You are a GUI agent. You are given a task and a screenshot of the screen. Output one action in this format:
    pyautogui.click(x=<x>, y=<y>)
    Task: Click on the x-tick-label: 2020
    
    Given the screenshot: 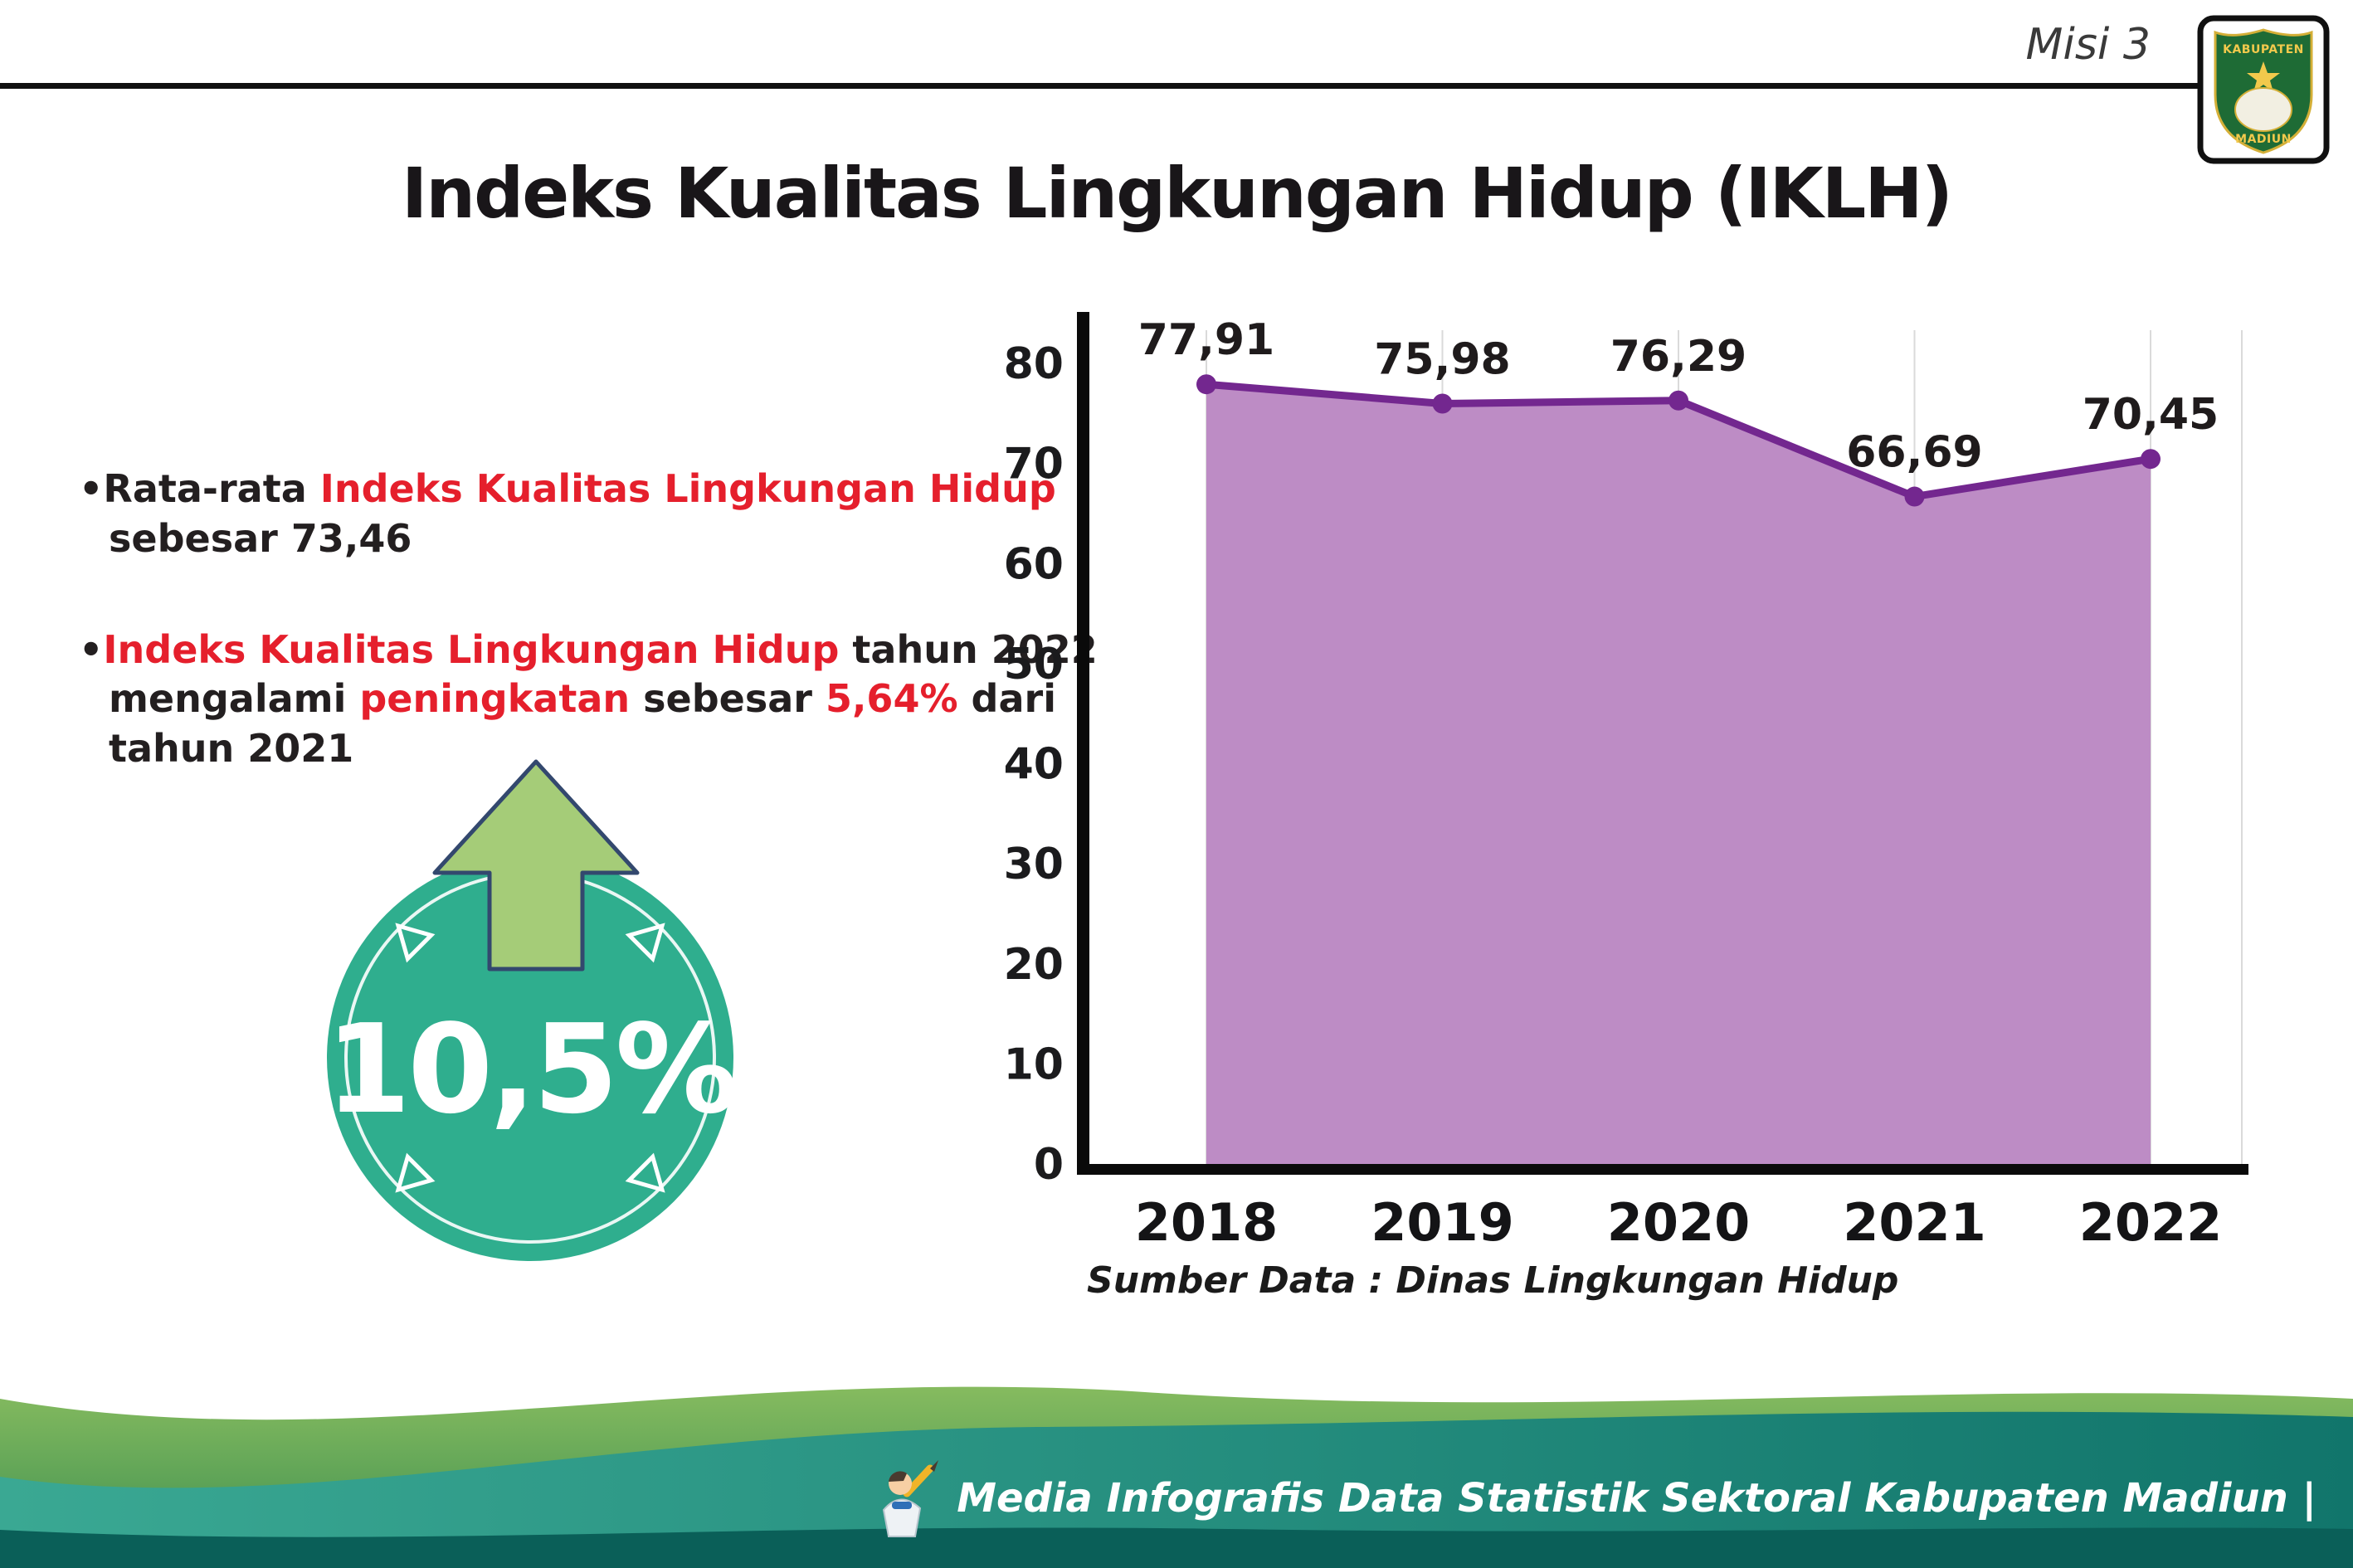 What is the action you would take?
    pyautogui.click(x=1679, y=1222)
    